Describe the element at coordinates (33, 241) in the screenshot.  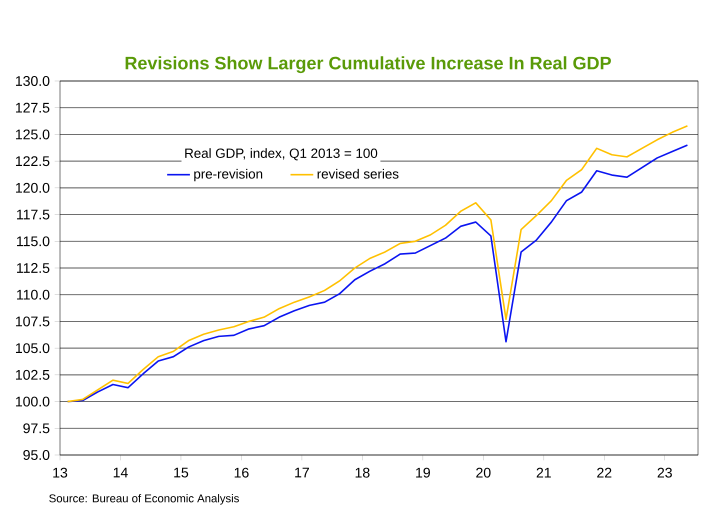
I see `y-tick-label: 115.0` at that location.